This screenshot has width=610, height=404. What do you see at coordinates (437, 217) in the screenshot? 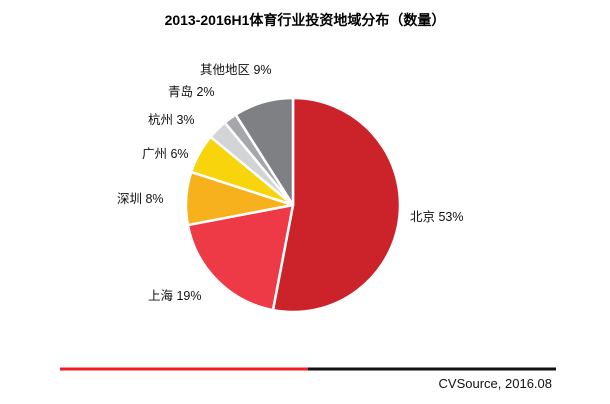
I see `slice-label-0: 北京 53%` at bounding box center [437, 217].